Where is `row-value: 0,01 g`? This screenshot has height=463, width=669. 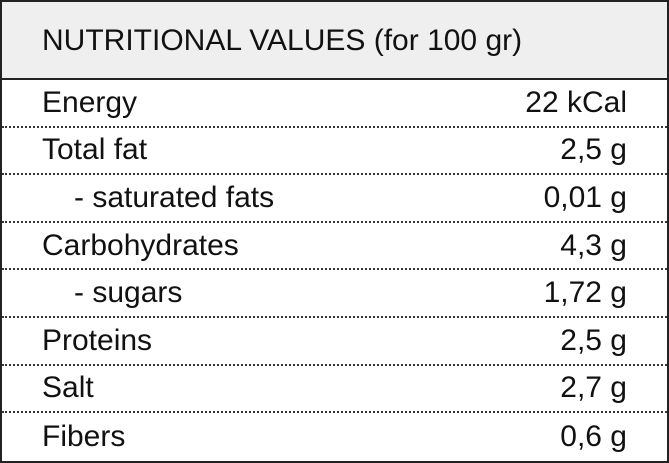
row-value: 0,01 g is located at coordinates (585, 197).